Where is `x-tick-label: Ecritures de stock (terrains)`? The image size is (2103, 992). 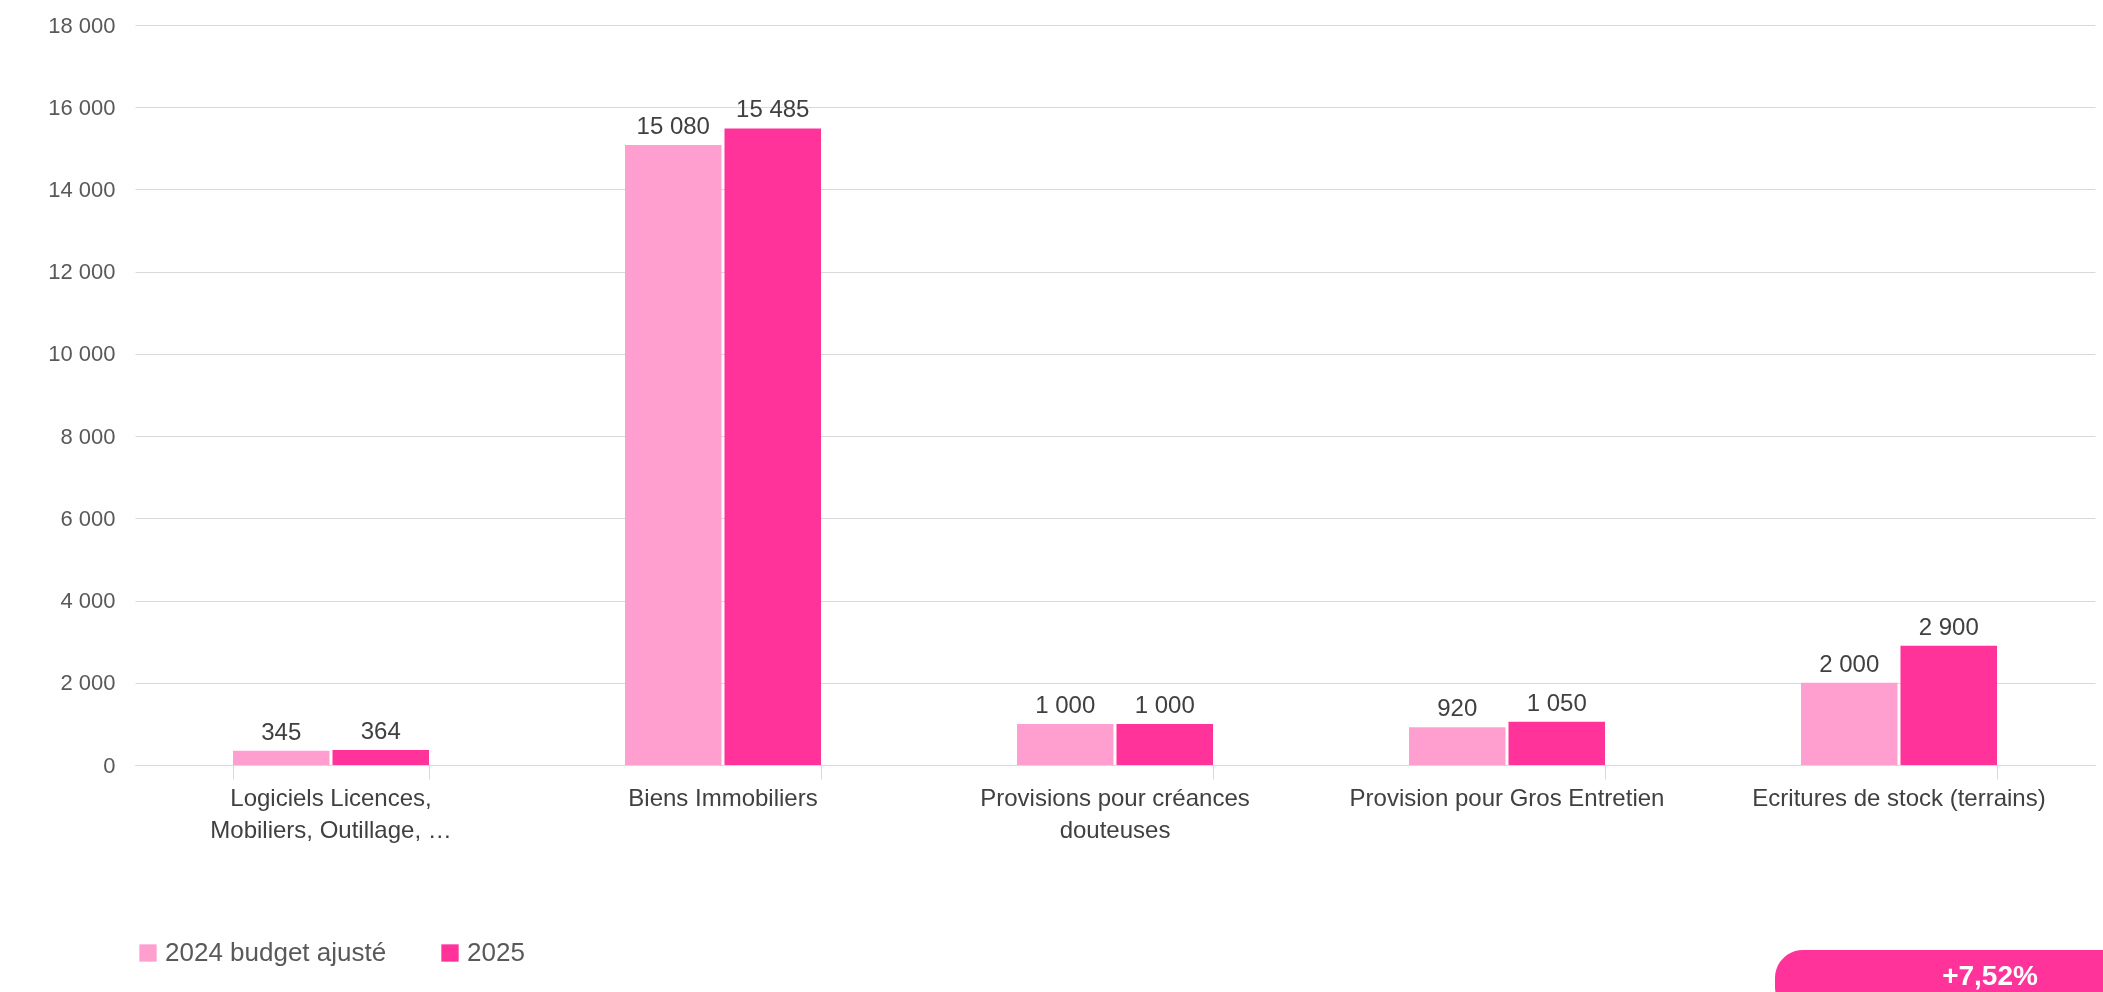 x-tick-label: Ecritures de stock (terrains) is located at coordinates (1899, 797).